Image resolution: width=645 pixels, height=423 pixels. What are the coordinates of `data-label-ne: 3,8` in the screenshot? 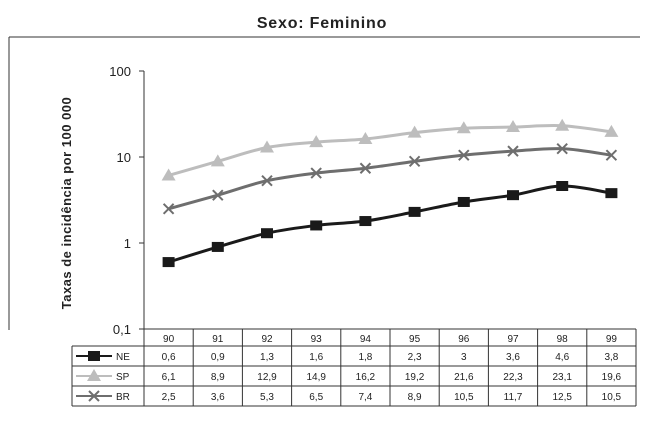 It's located at (611, 357).